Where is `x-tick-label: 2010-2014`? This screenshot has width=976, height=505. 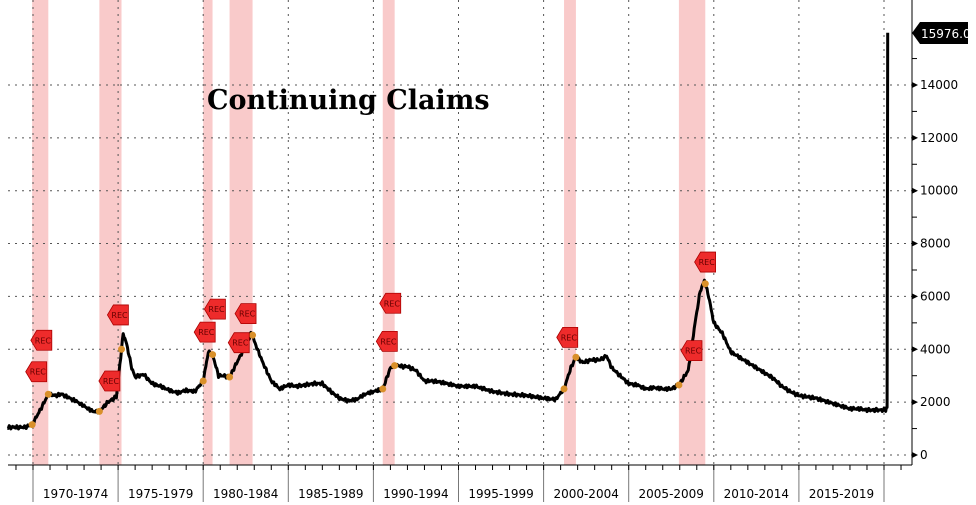
x-tick-label: 2010-2014 is located at coordinates (756, 494).